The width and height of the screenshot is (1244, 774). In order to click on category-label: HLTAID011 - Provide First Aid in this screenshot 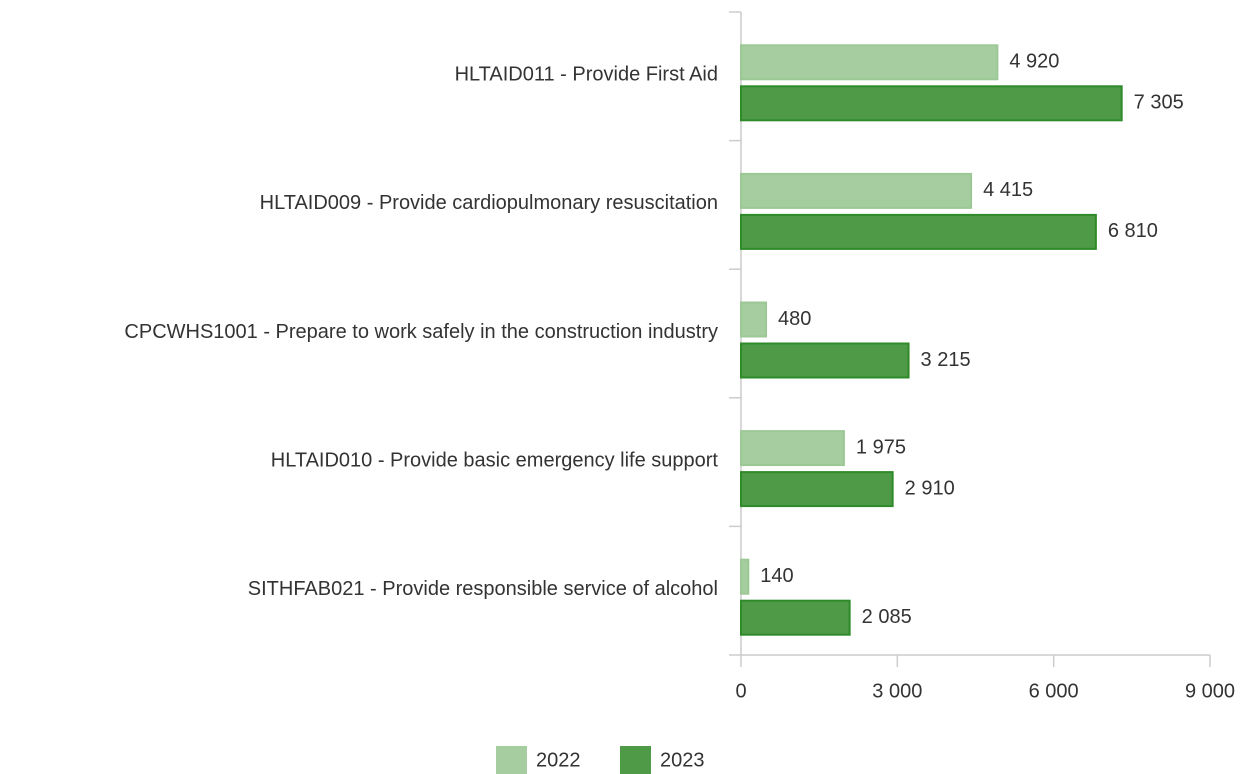, I will do `click(586, 75)`.